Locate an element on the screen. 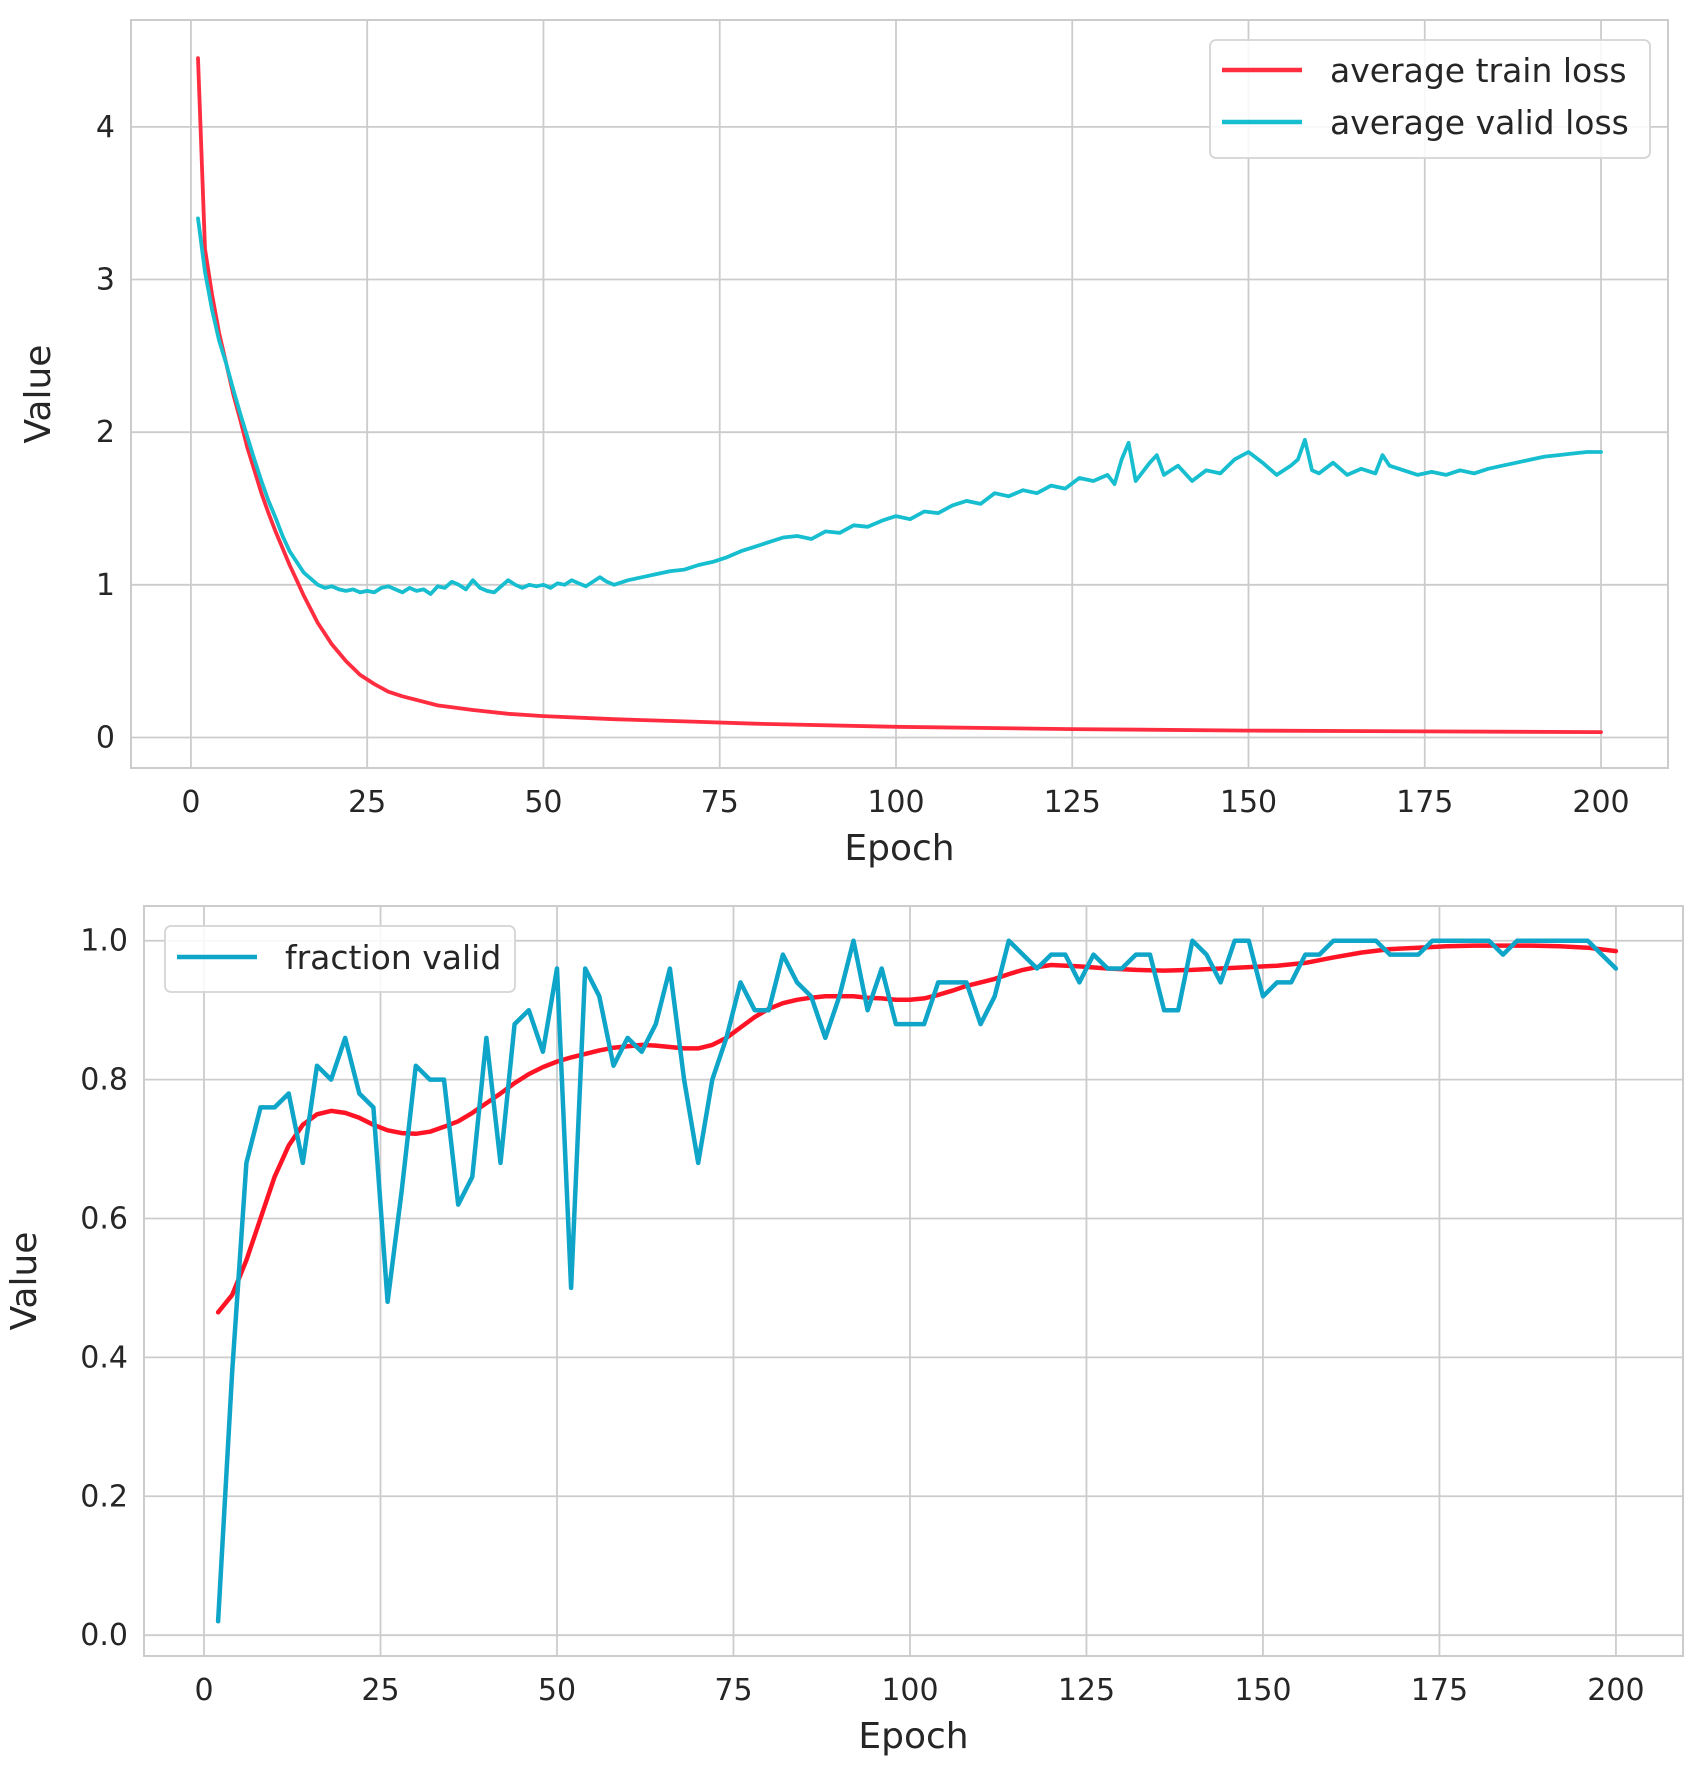 Image resolution: width=1700 pixels, height=1773 pixels. y-tick-label: 0.4 is located at coordinates (104, 1357).